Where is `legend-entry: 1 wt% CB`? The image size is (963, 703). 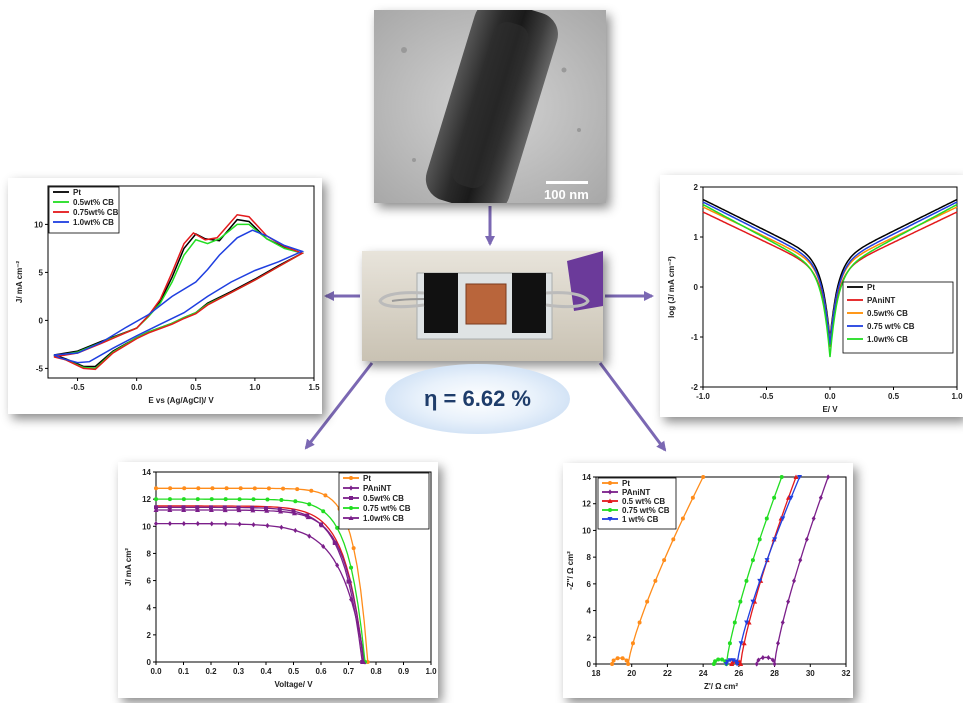
legend-entry: 1 wt% CB is located at coordinates (640, 519).